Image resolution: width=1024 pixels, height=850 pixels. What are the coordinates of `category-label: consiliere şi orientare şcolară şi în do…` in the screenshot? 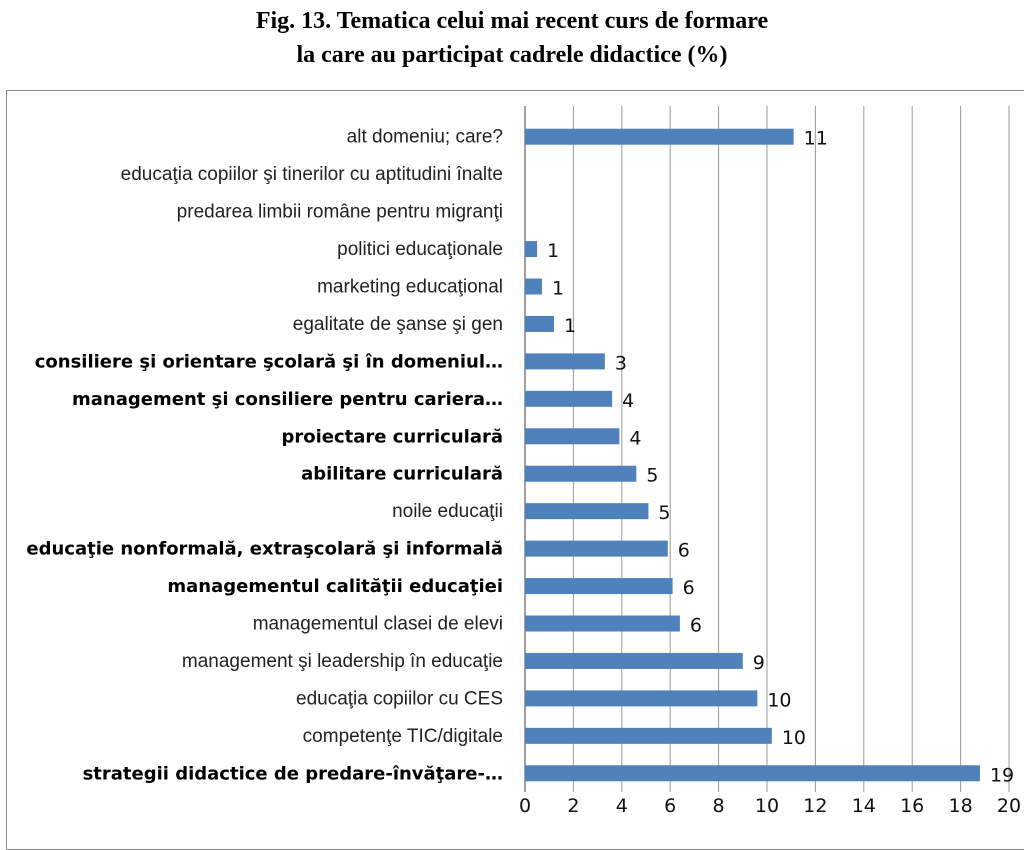 It's located at (269, 361).